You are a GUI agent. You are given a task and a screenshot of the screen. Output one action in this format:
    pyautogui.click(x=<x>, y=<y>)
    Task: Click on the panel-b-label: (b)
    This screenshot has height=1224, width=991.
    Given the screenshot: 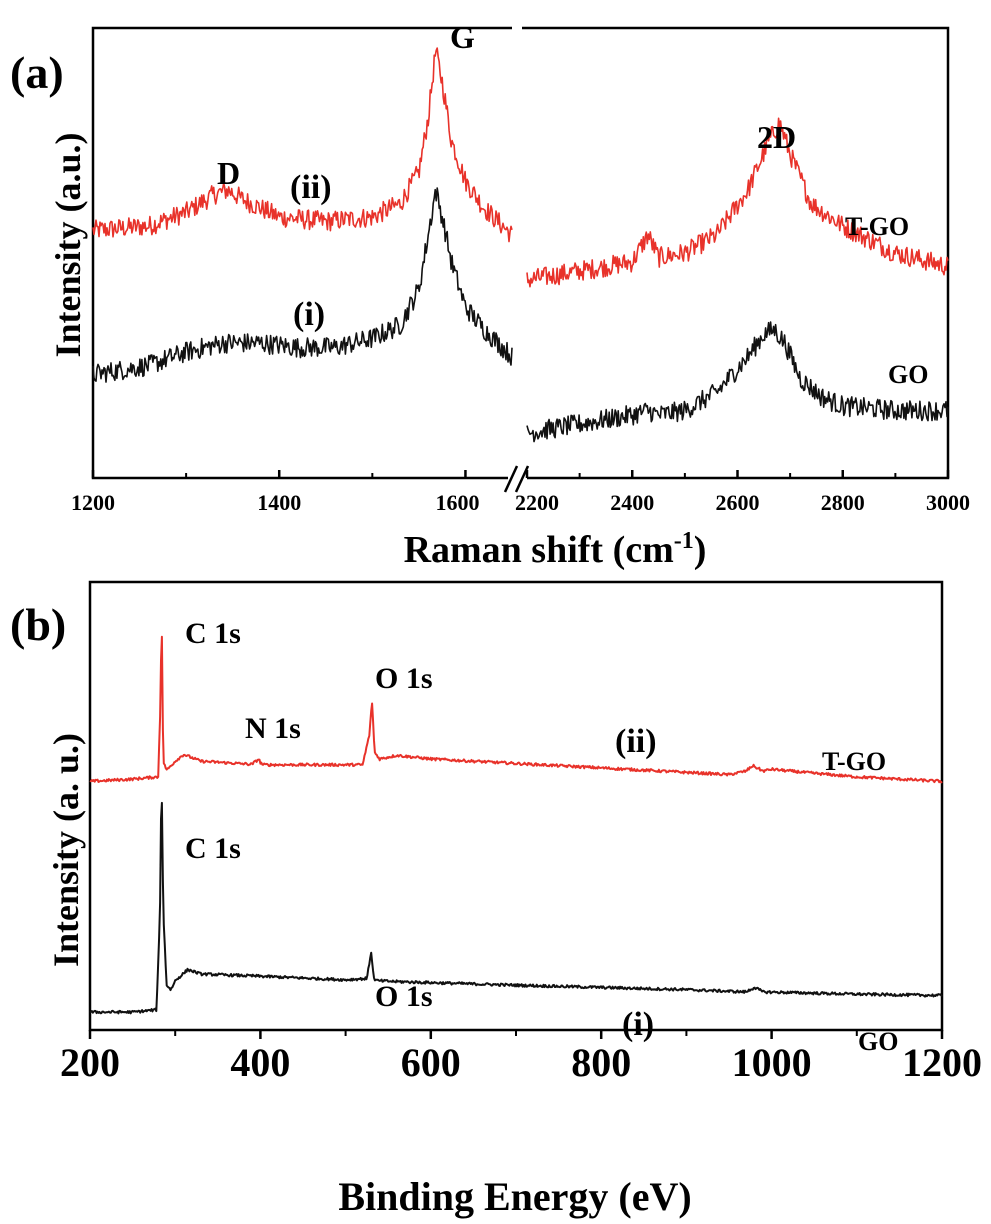 What is the action you would take?
    pyautogui.click(x=38, y=624)
    